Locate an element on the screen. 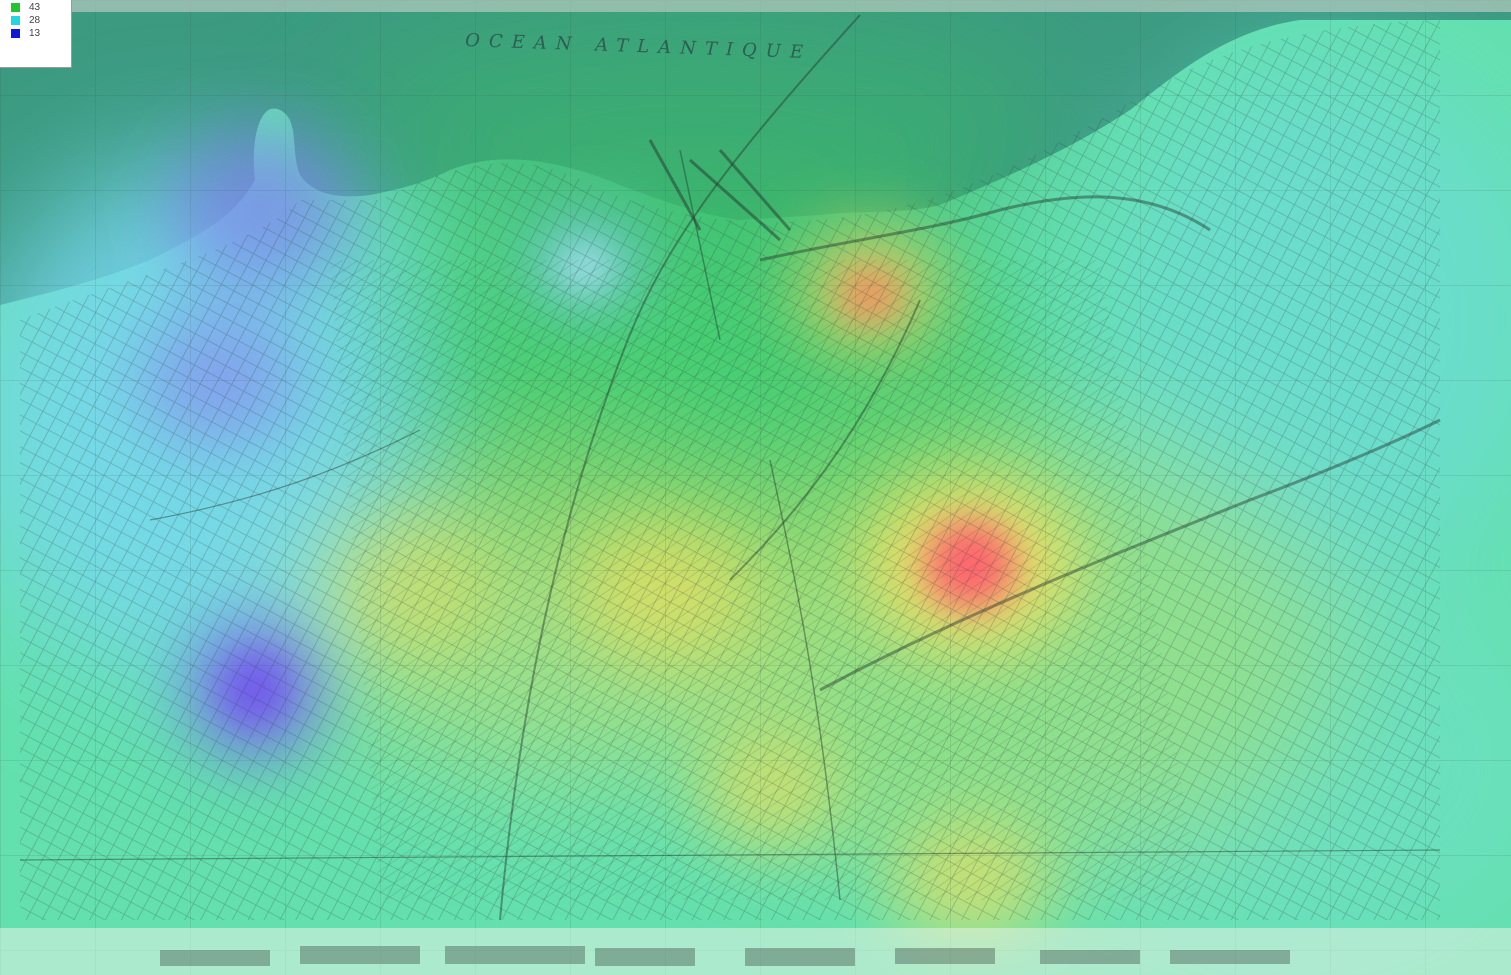 The image size is (1511, 975). legend-label: 13 is located at coordinates (35, 33).